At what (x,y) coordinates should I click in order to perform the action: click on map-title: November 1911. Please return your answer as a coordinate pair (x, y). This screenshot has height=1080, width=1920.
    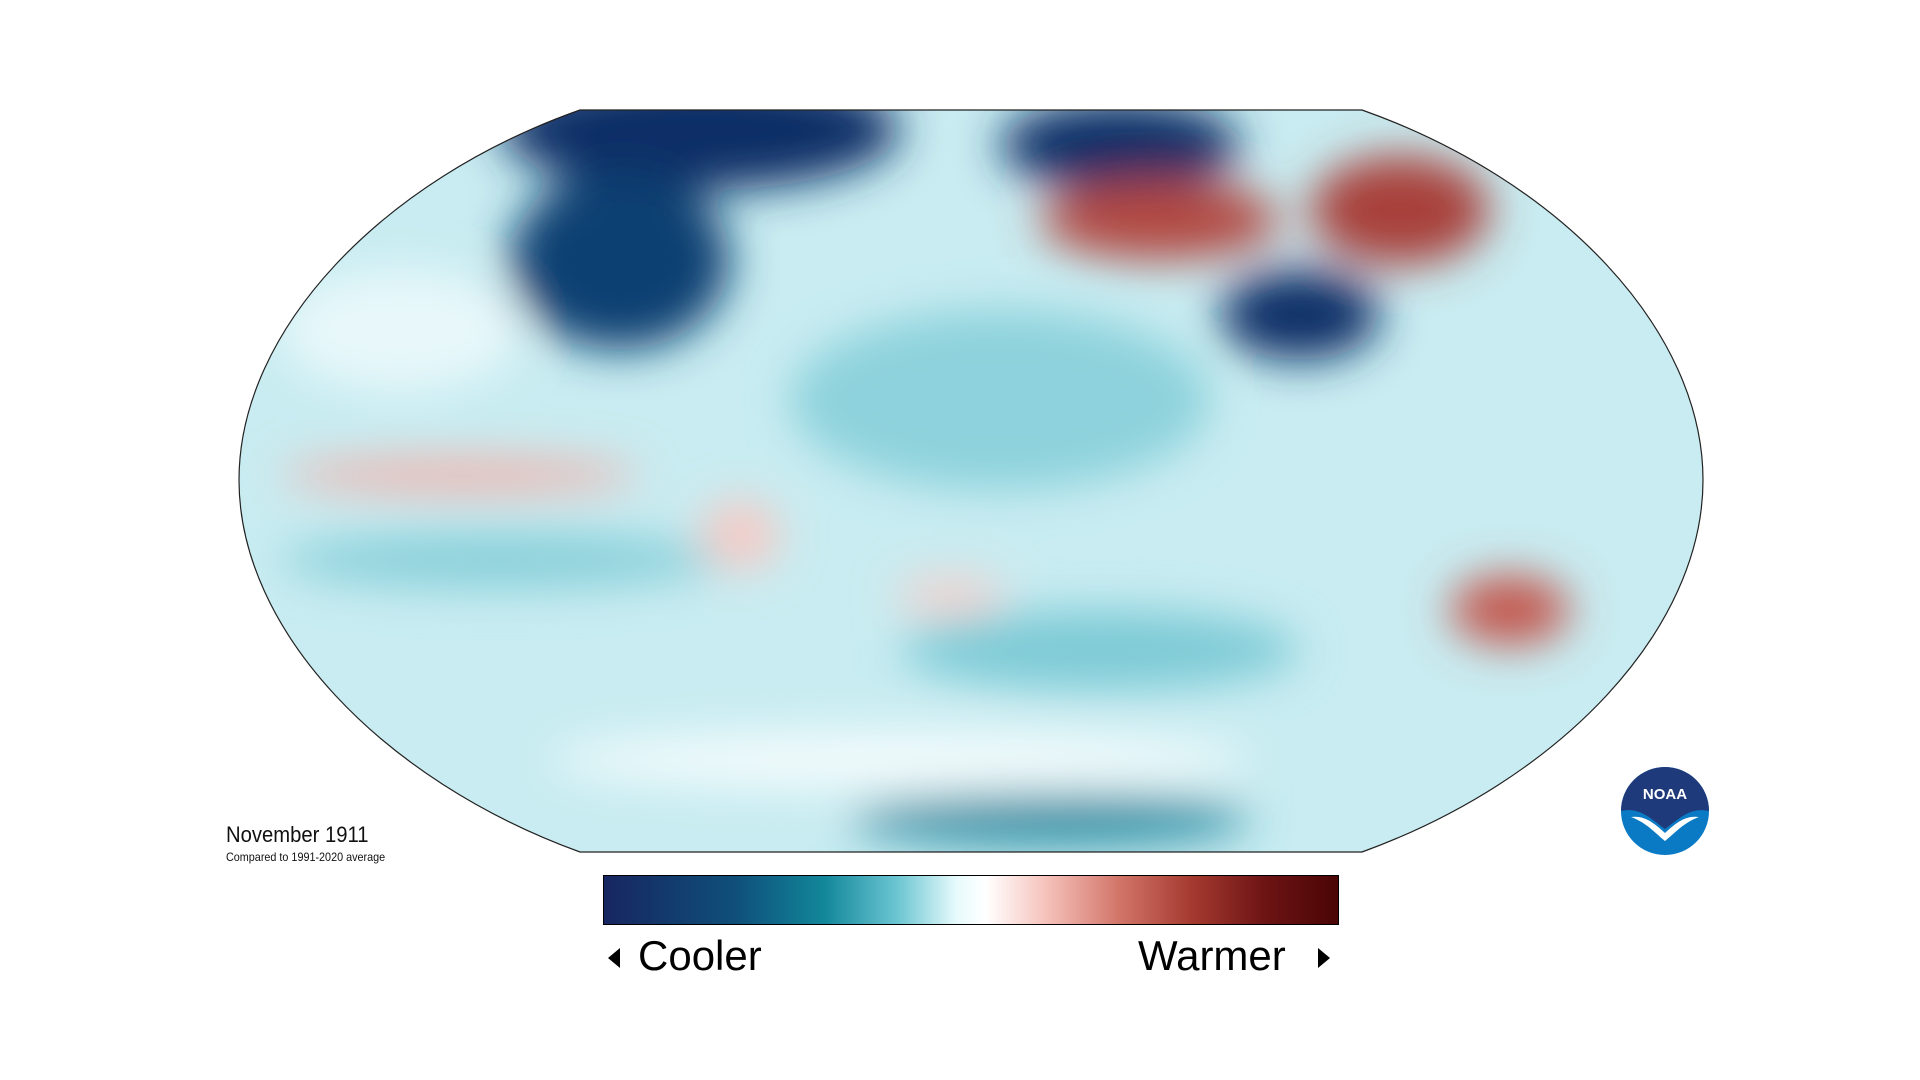
    Looking at the image, I should click on (297, 834).